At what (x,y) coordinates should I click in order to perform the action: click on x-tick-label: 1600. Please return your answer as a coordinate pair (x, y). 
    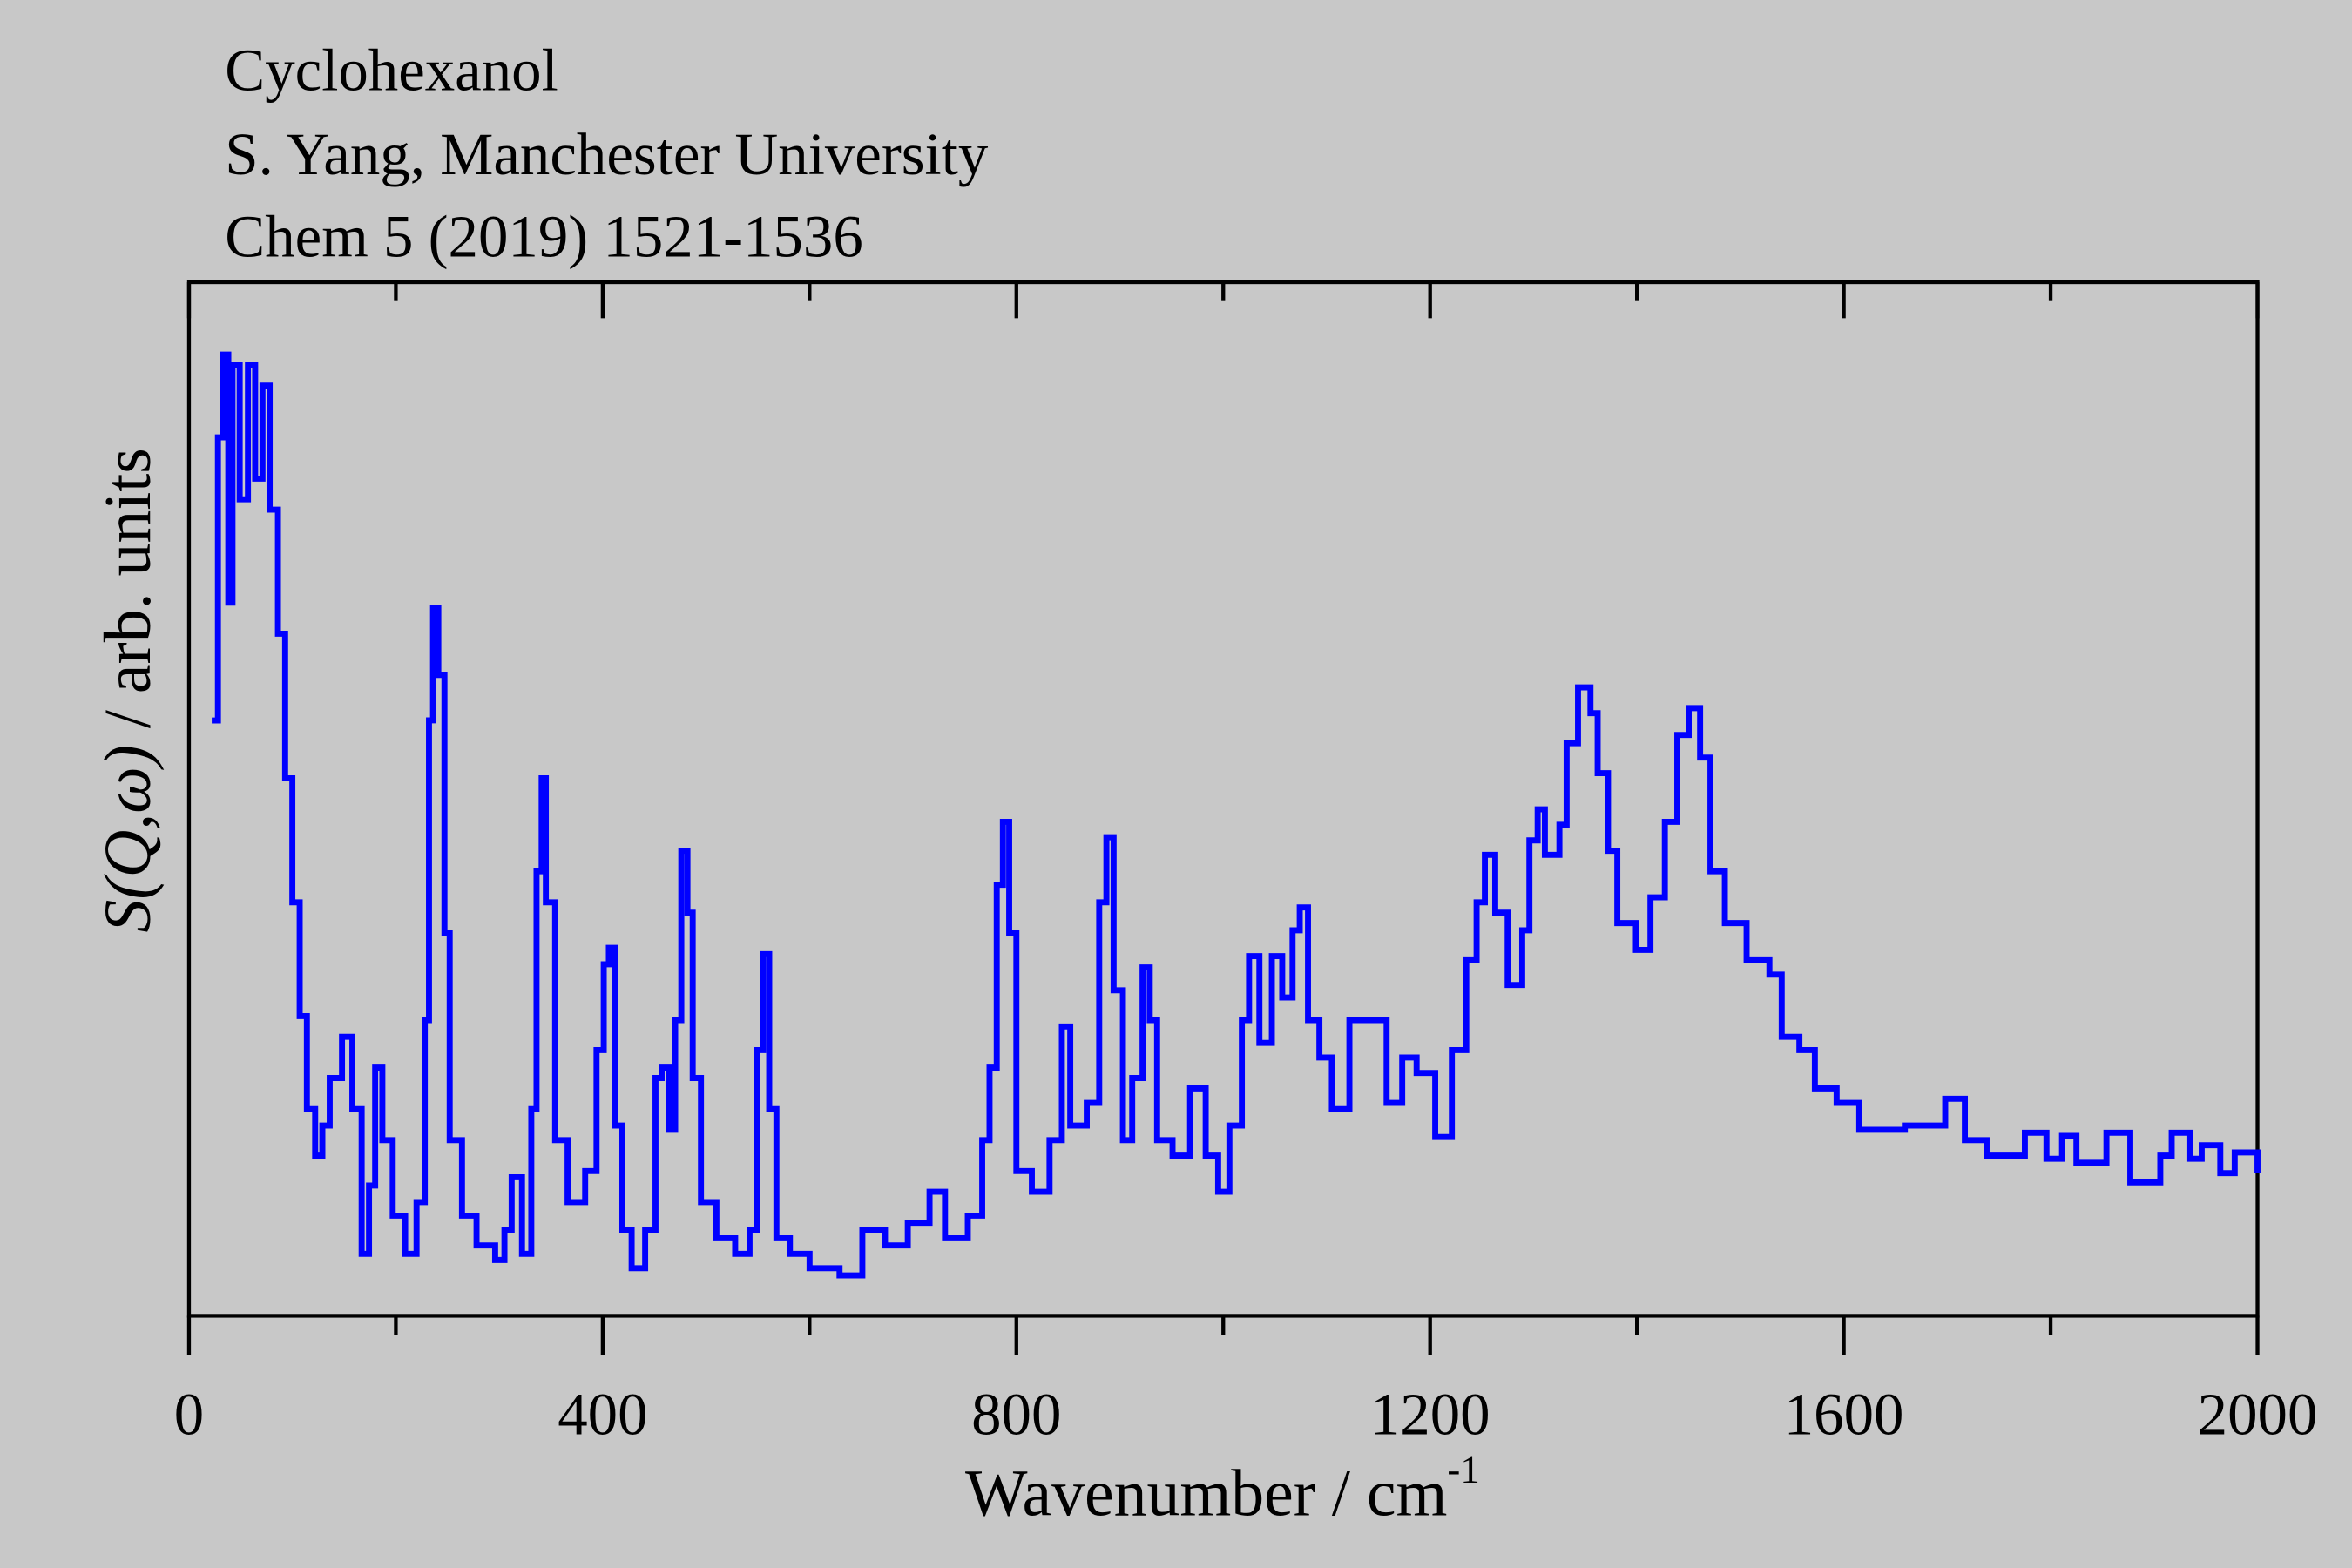
    Looking at the image, I should click on (1844, 1414).